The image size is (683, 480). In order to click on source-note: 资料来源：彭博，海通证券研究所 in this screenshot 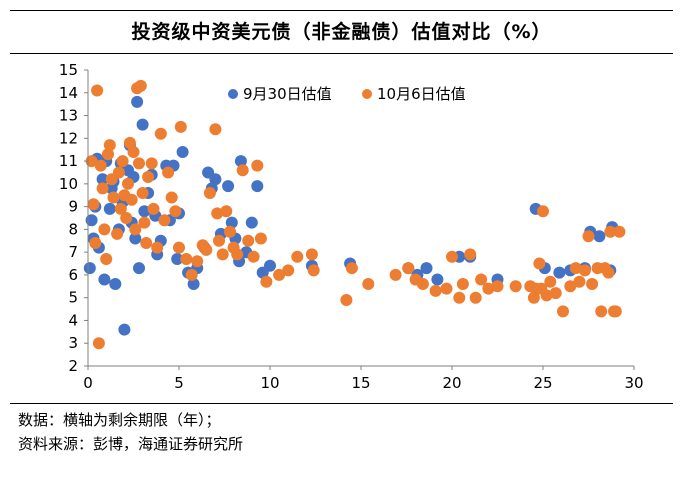, I will do `click(131, 444)`.